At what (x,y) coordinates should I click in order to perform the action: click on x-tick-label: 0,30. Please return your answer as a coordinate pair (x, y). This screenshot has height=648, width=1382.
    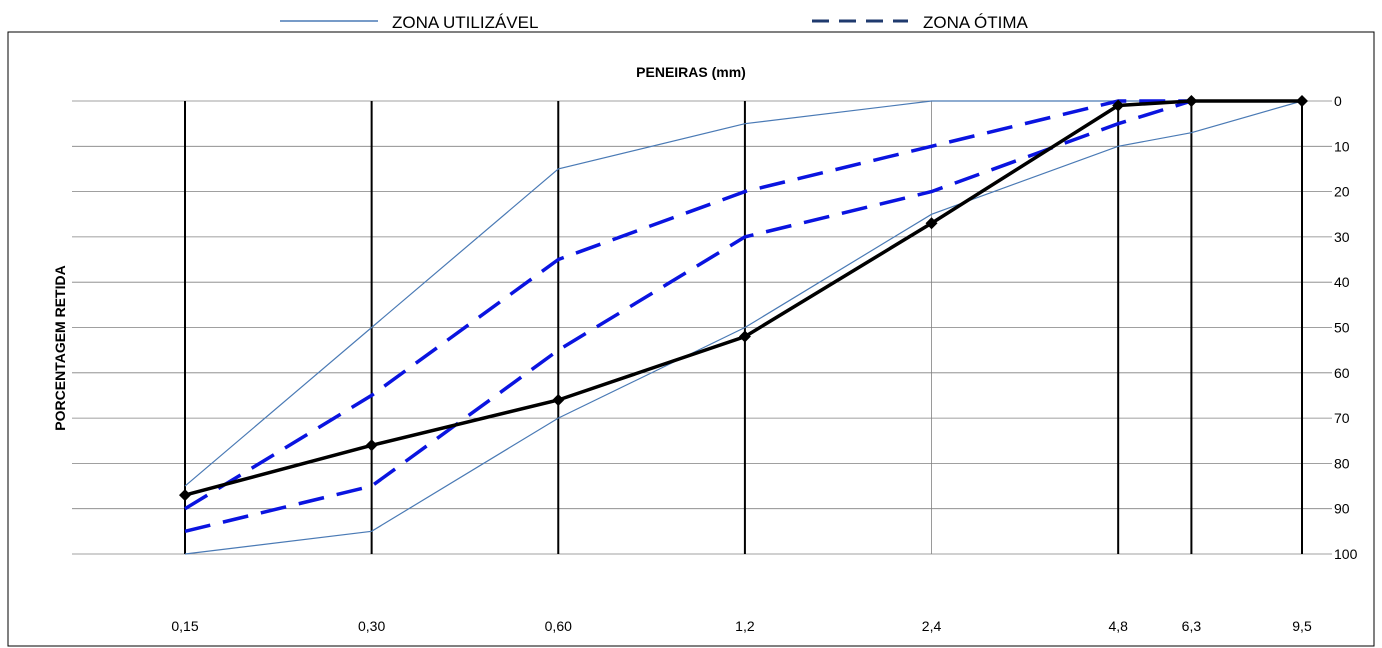
    Looking at the image, I should click on (371, 626).